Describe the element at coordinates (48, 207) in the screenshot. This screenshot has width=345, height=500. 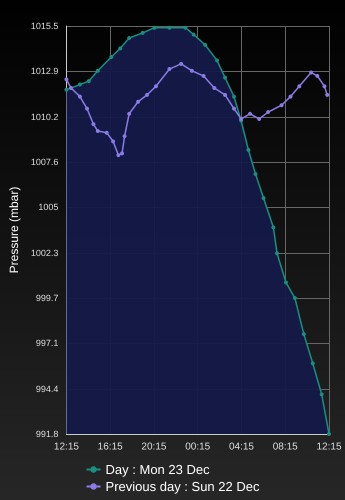
I see `y-tick-label: 1005` at that location.